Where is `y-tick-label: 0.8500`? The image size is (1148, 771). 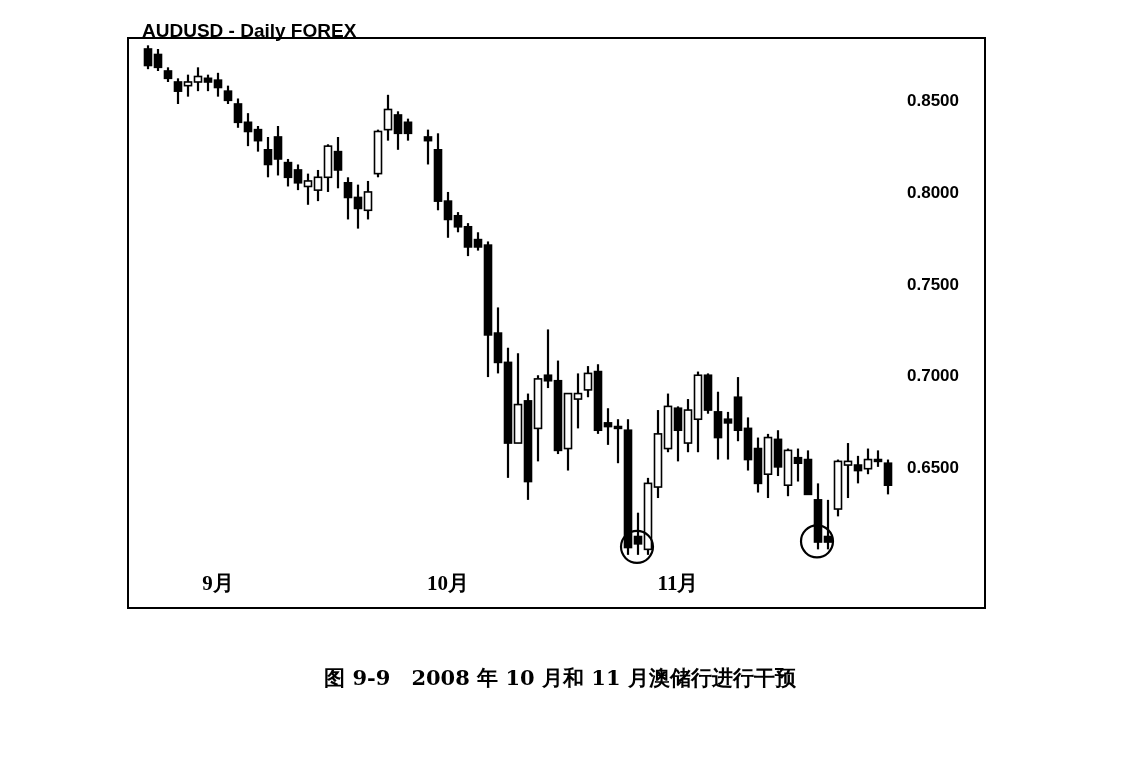 y-tick-label: 0.8500 is located at coordinates (933, 101).